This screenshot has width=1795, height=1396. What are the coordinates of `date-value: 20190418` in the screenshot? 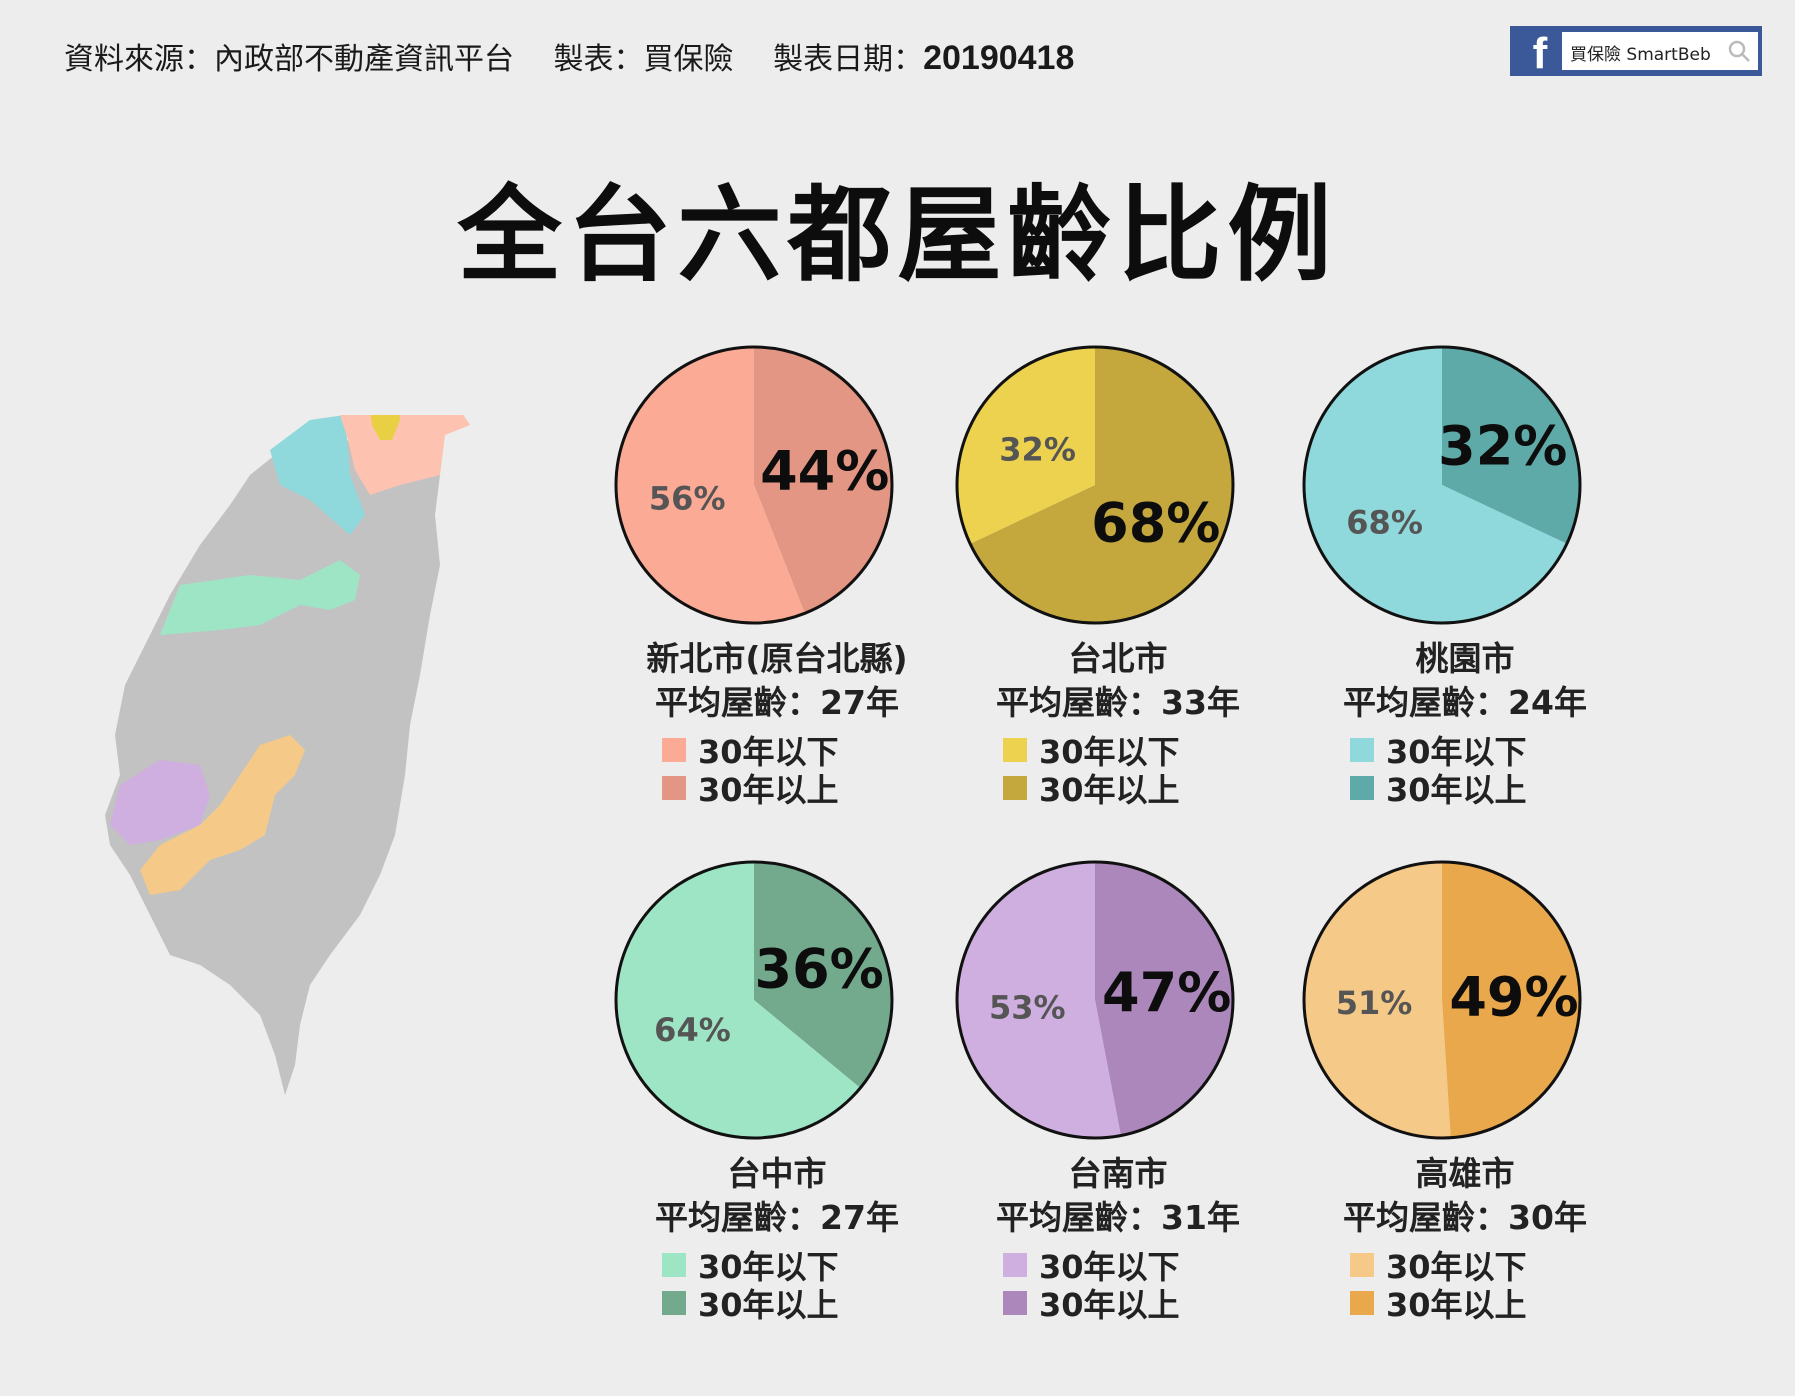 It's located at (999, 58).